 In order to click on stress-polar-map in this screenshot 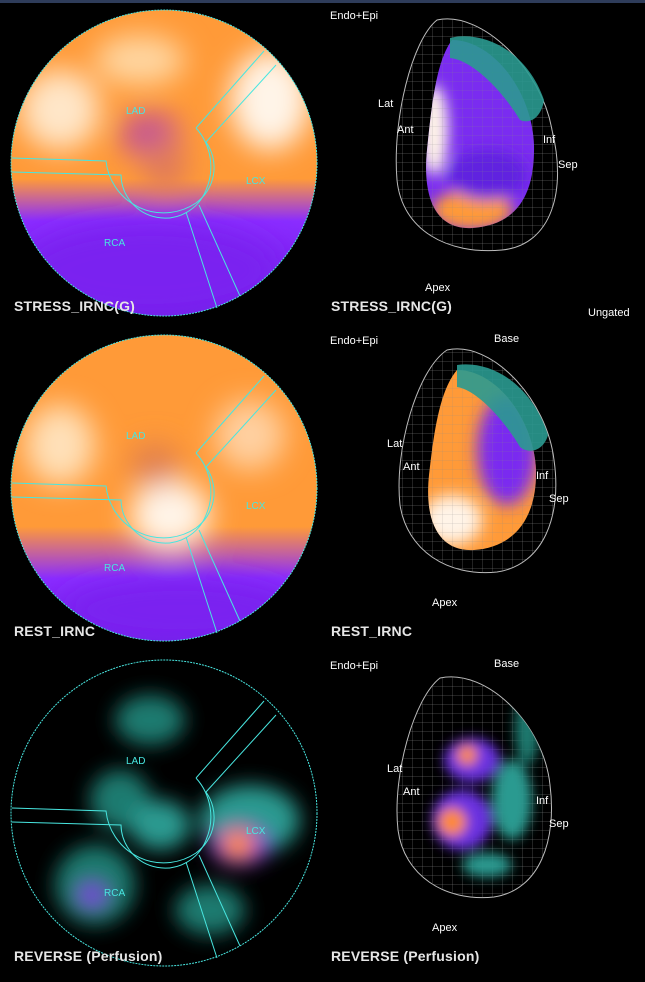, I will do `click(164, 163)`.